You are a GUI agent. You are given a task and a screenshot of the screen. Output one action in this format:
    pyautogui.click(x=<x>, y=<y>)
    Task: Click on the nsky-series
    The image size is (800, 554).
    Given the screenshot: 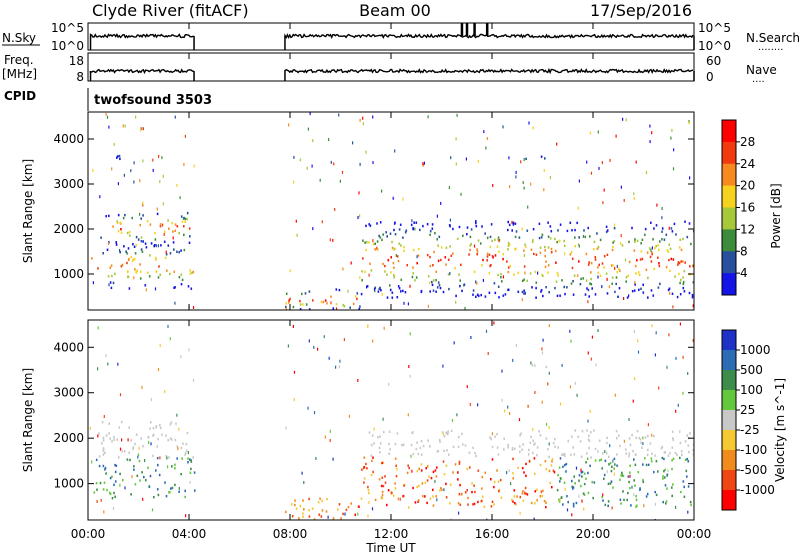 What is the action you would take?
    pyautogui.click(x=392, y=36)
    